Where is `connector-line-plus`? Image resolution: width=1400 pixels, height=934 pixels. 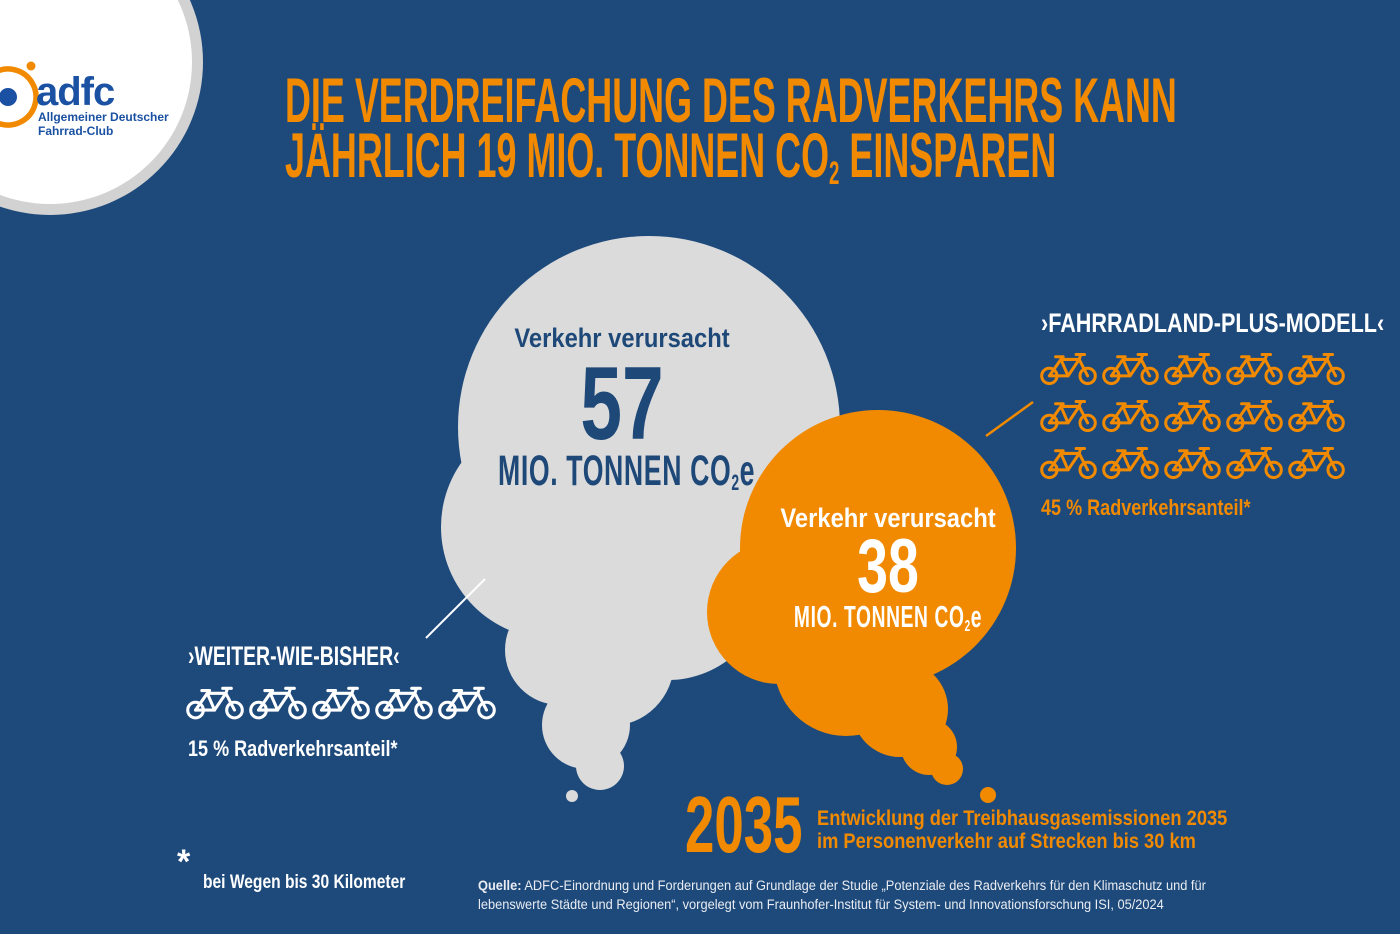 connector-line-plus is located at coordinates (1009, 419).